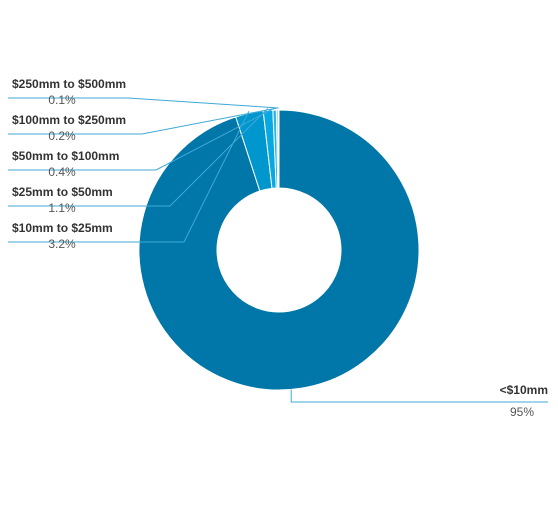 The height and width of the screenshot is (525, 558). I want to click on value-100mm-to-250mm: 0.2%, so click(62, 136).